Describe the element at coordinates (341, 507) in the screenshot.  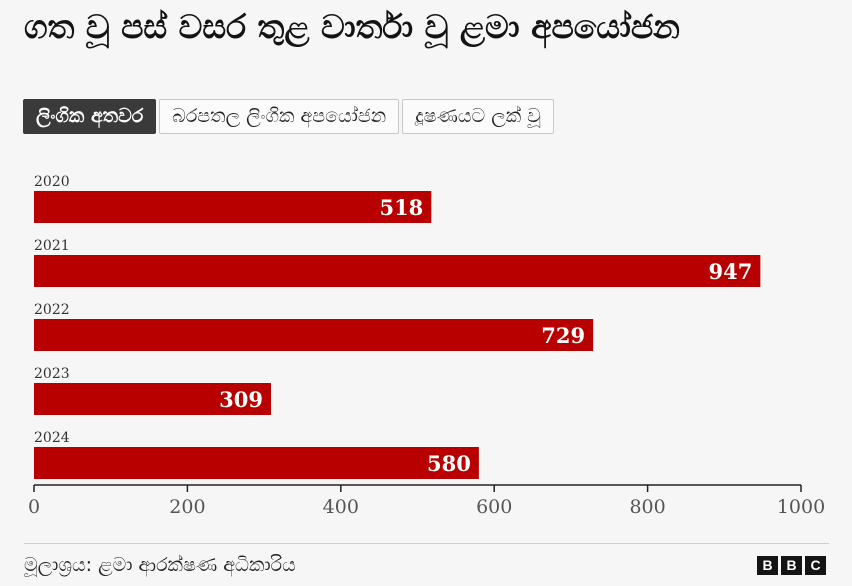
I see `x-tick-label: 400` at that location.